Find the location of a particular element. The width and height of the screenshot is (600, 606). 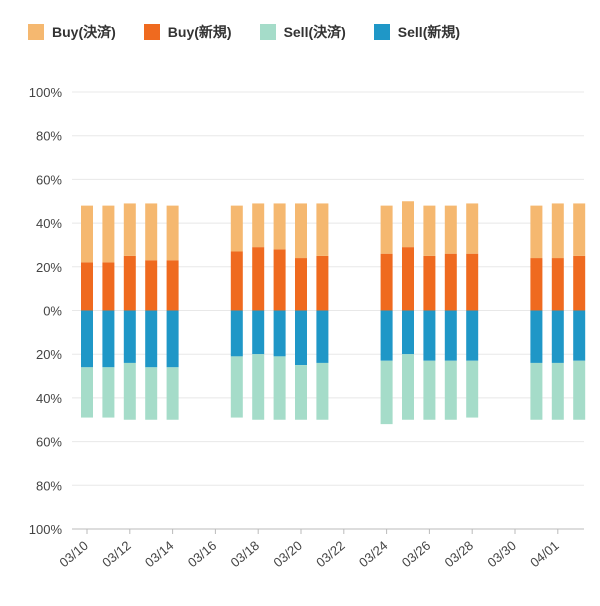

x-tick-label: 03/20 is located at coordinates (287, 554).